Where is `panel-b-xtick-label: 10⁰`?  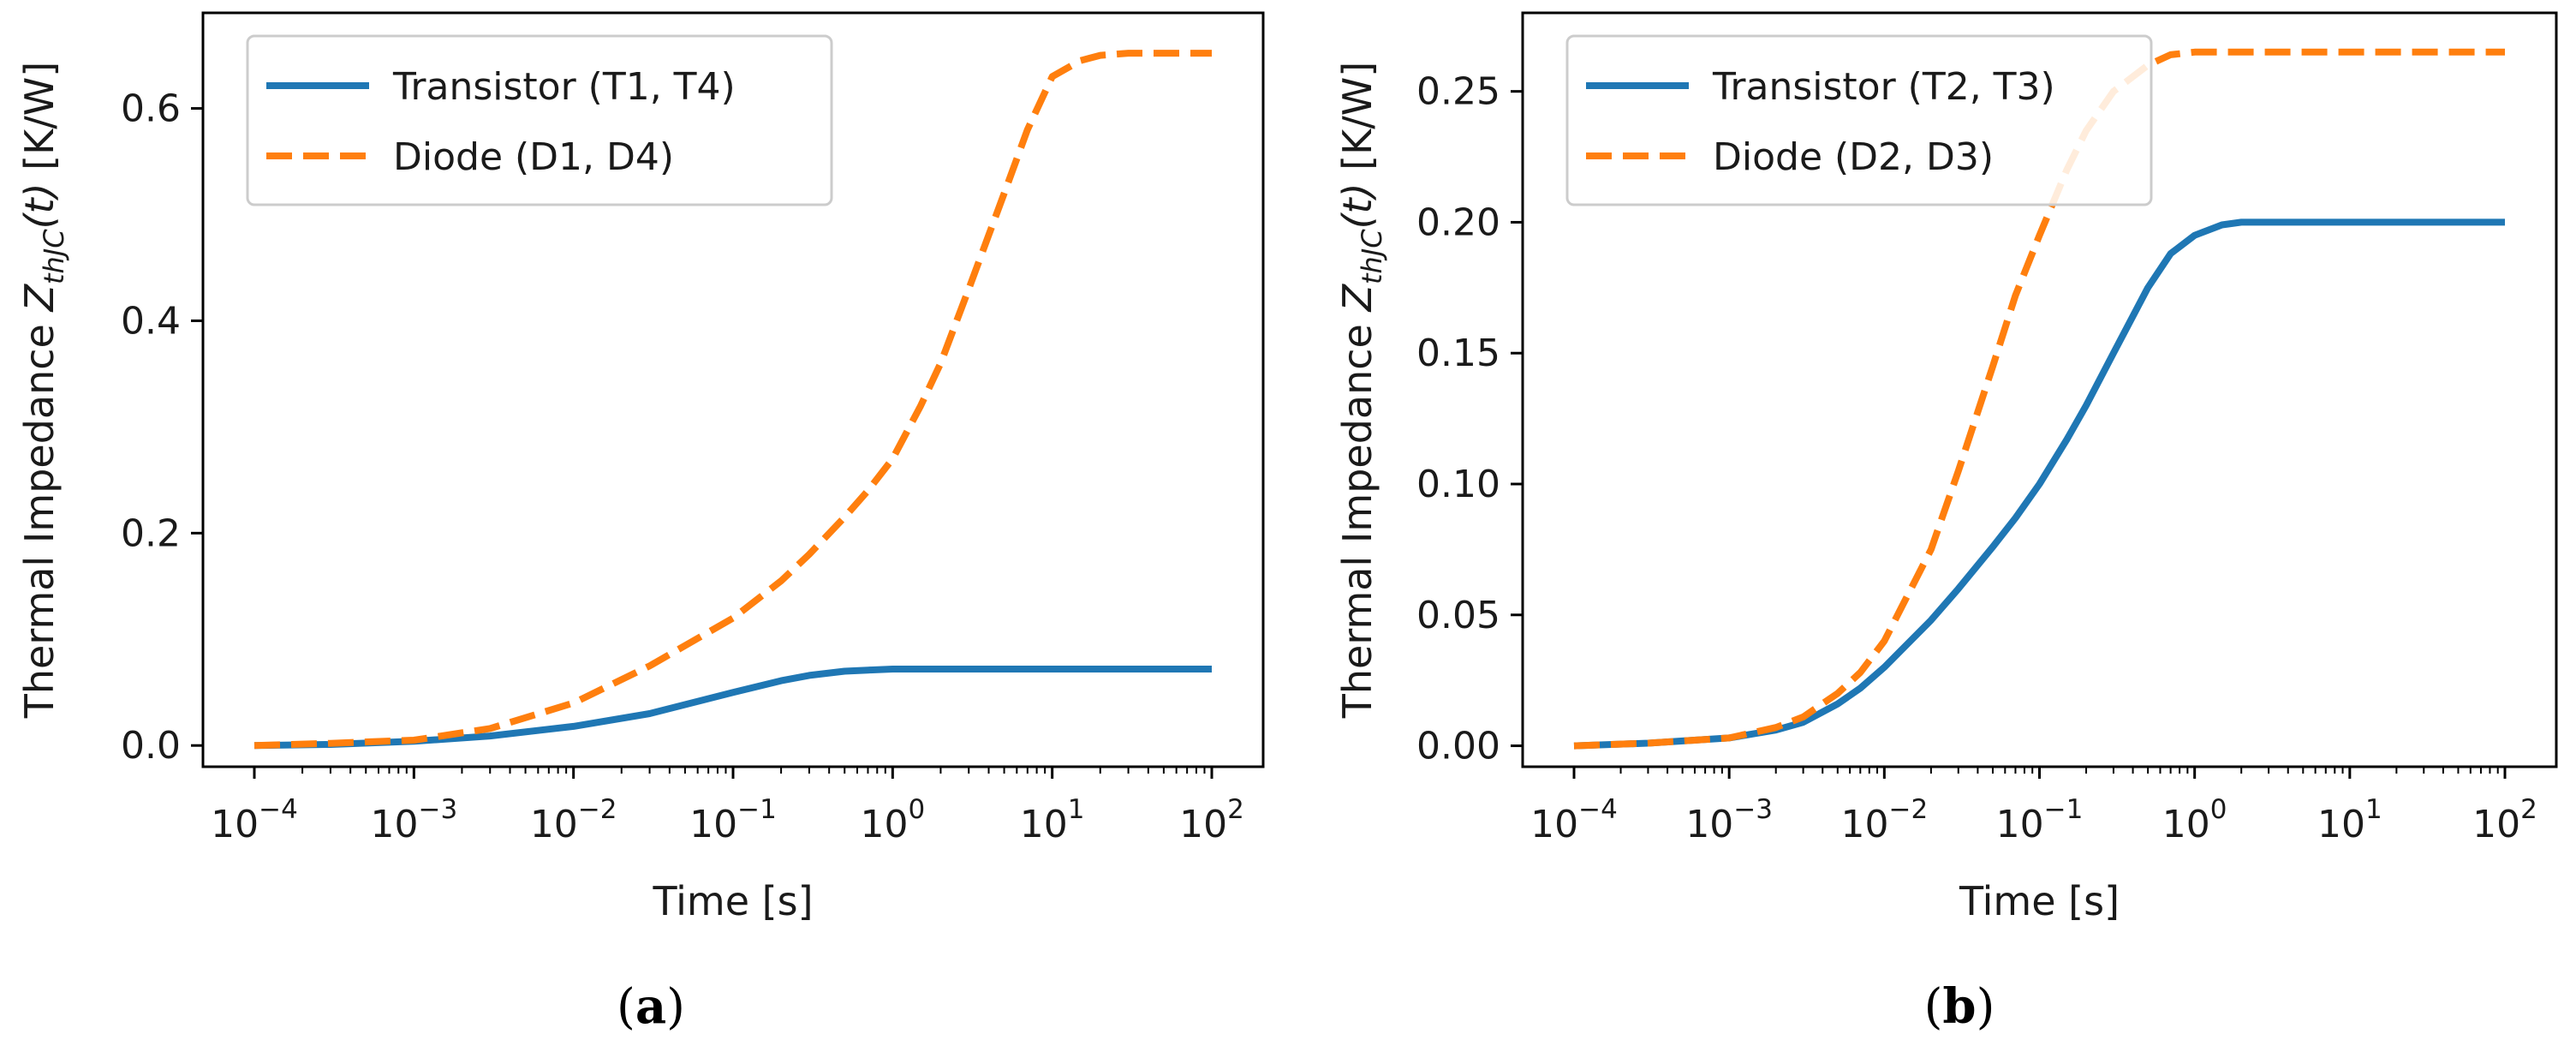 panel-b-xtick-label: 10⁰ is located at coordinates (2194, 820).